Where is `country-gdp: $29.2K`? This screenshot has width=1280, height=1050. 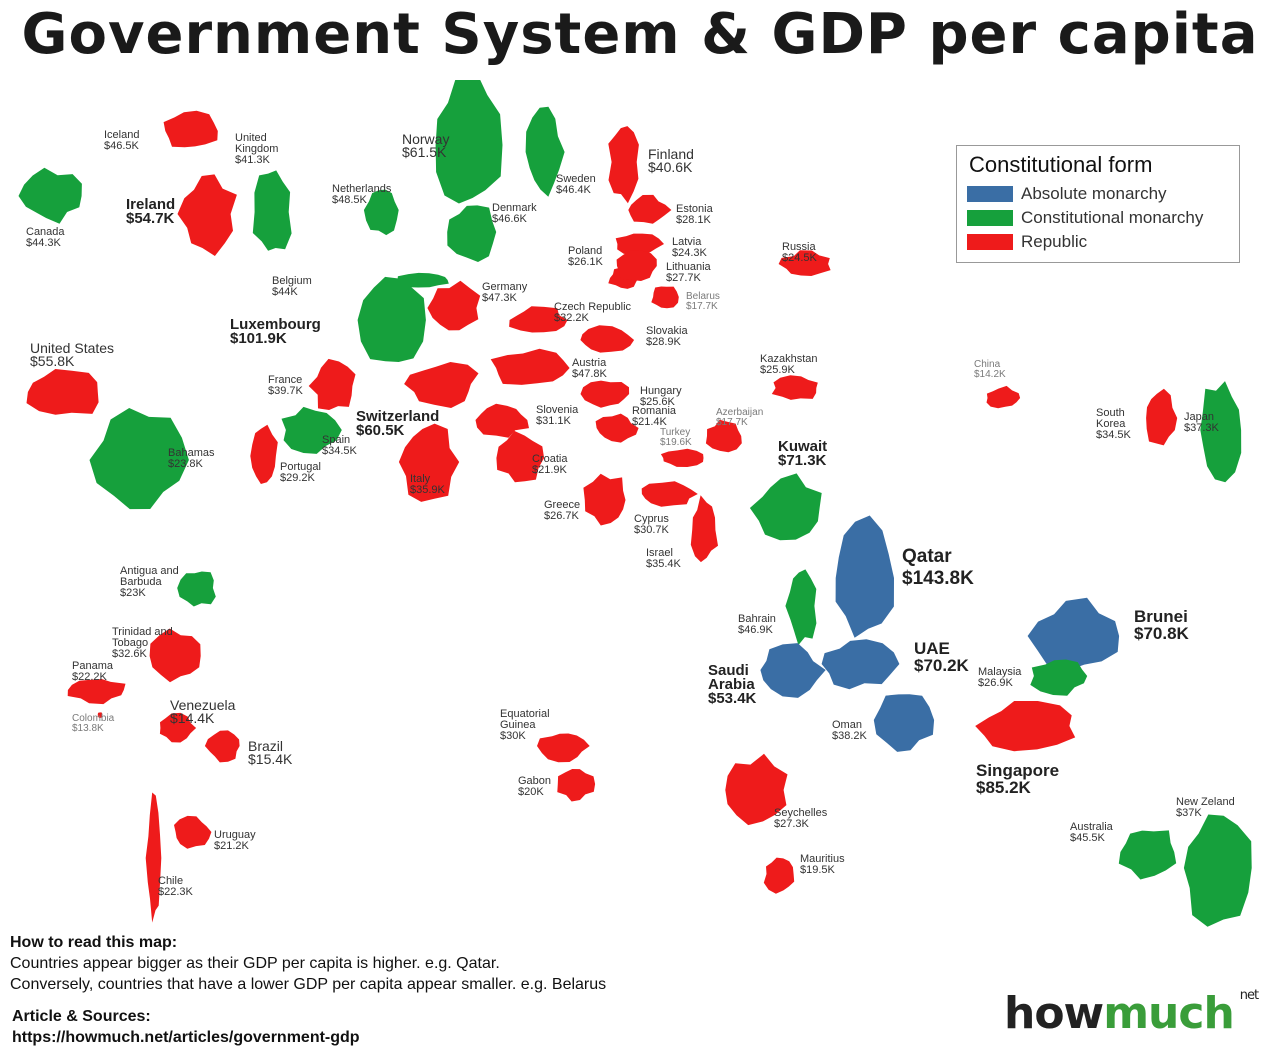
country-gdp: $29.2K is located at coordinates (297, 478).